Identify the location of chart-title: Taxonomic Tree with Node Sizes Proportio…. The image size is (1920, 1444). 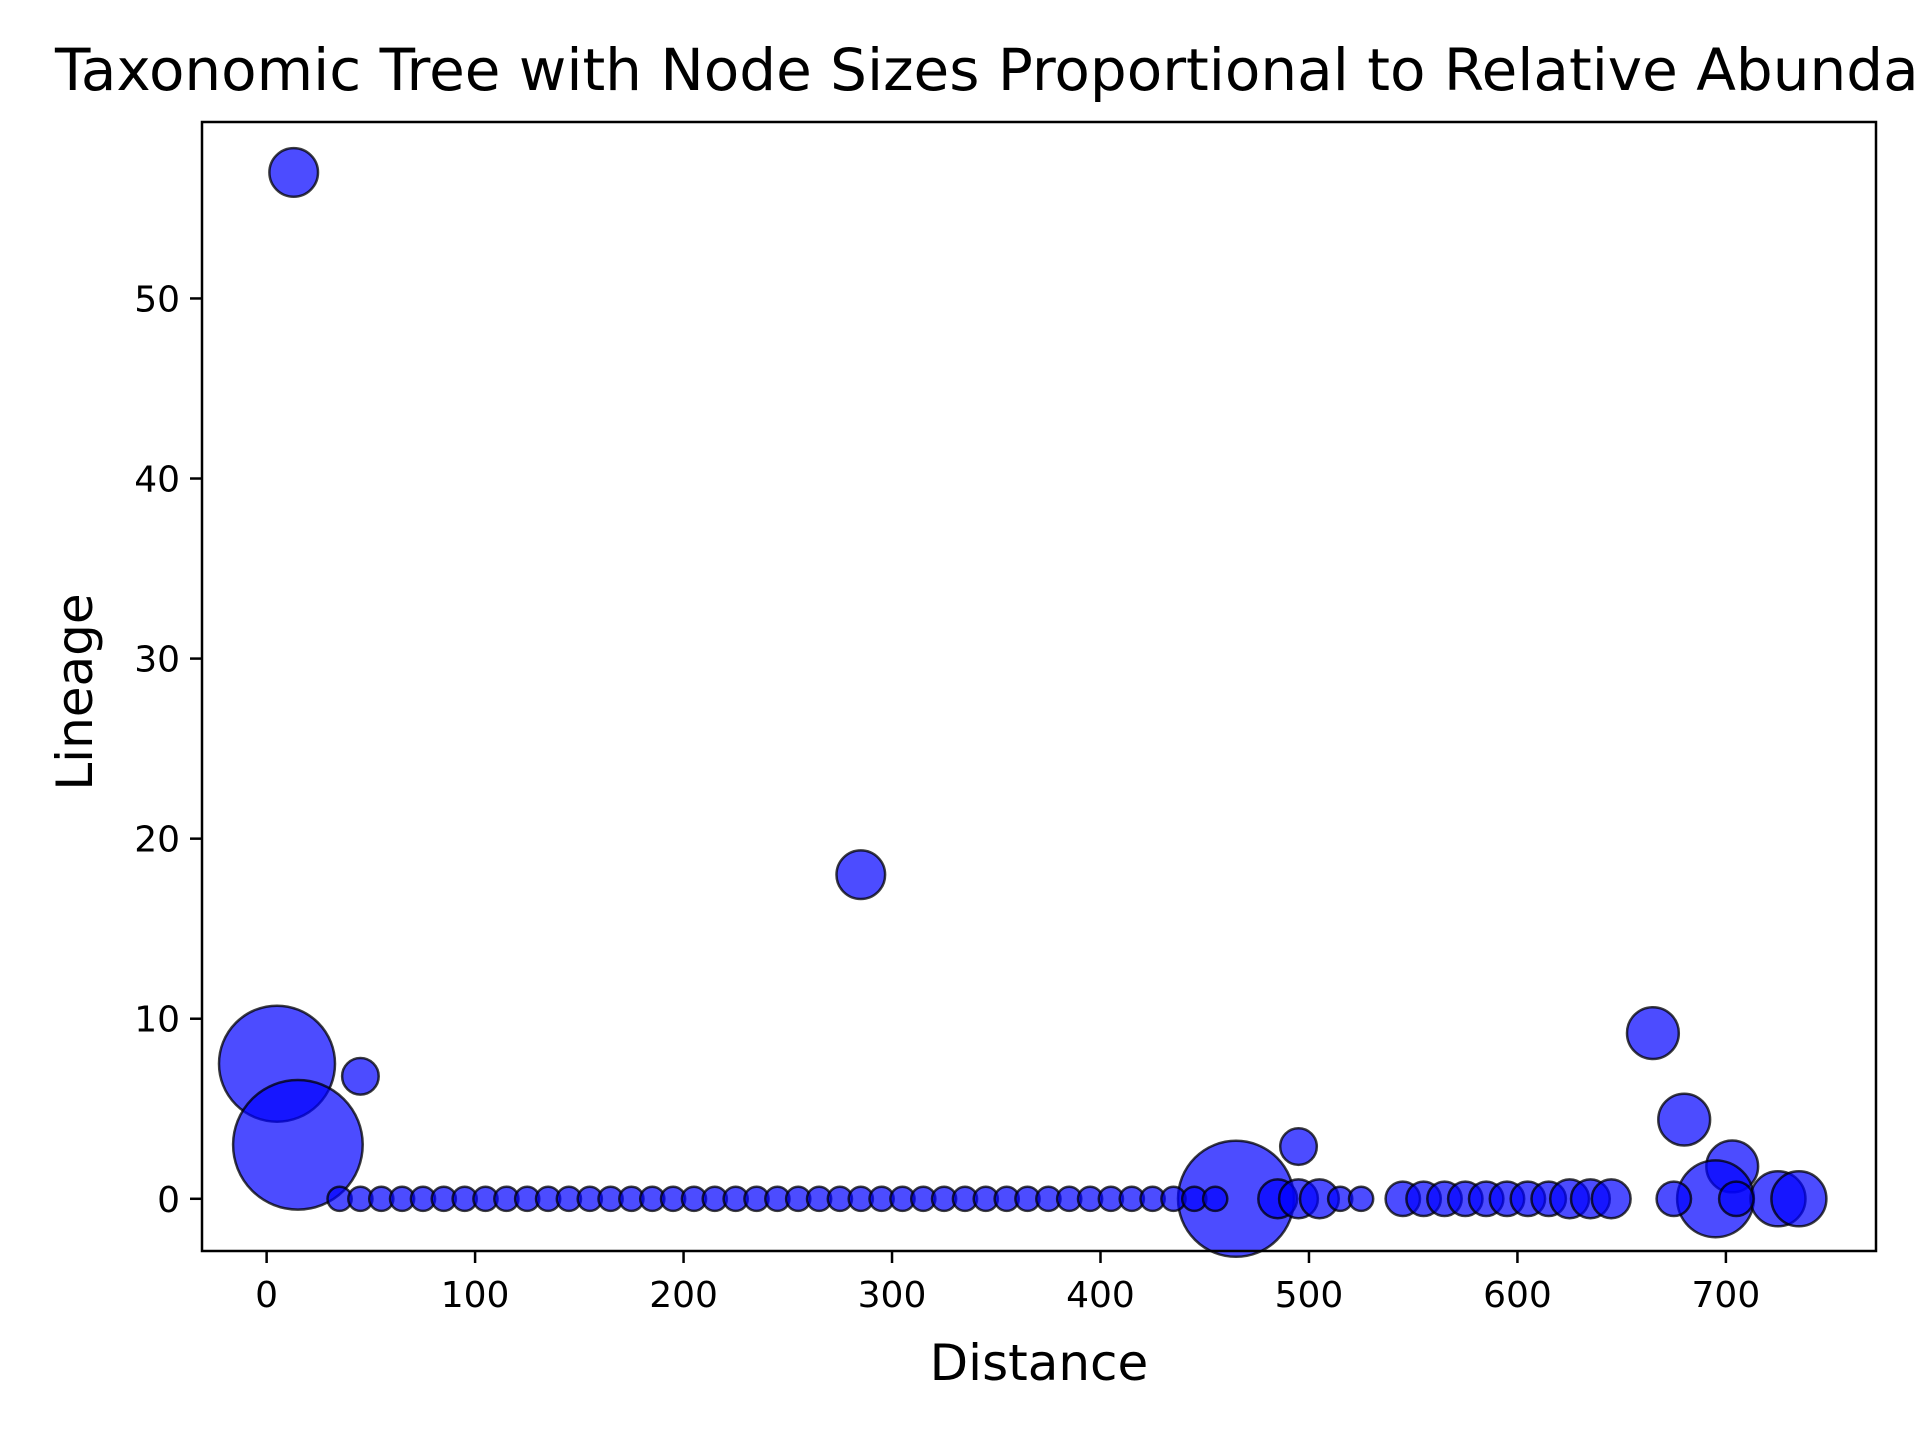
(987, 70).